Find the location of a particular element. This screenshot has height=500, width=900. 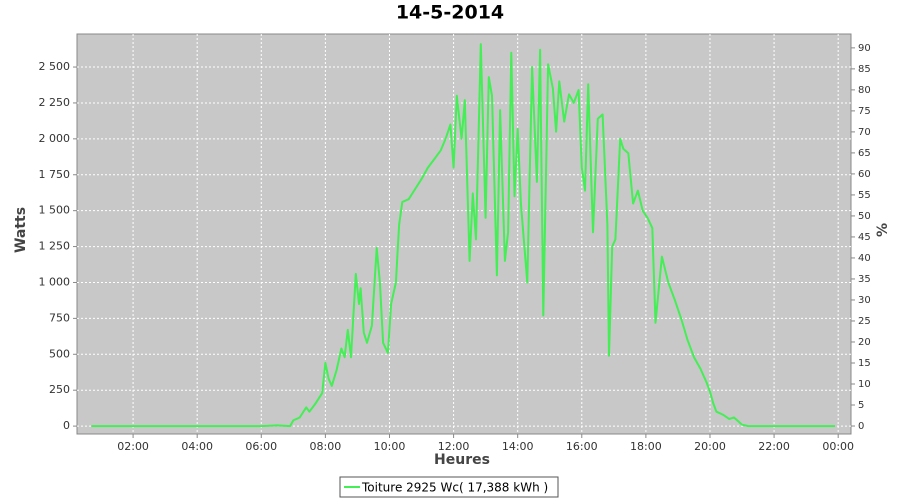

y-tick-label: 2 500 is located at coordinates (55, 66).